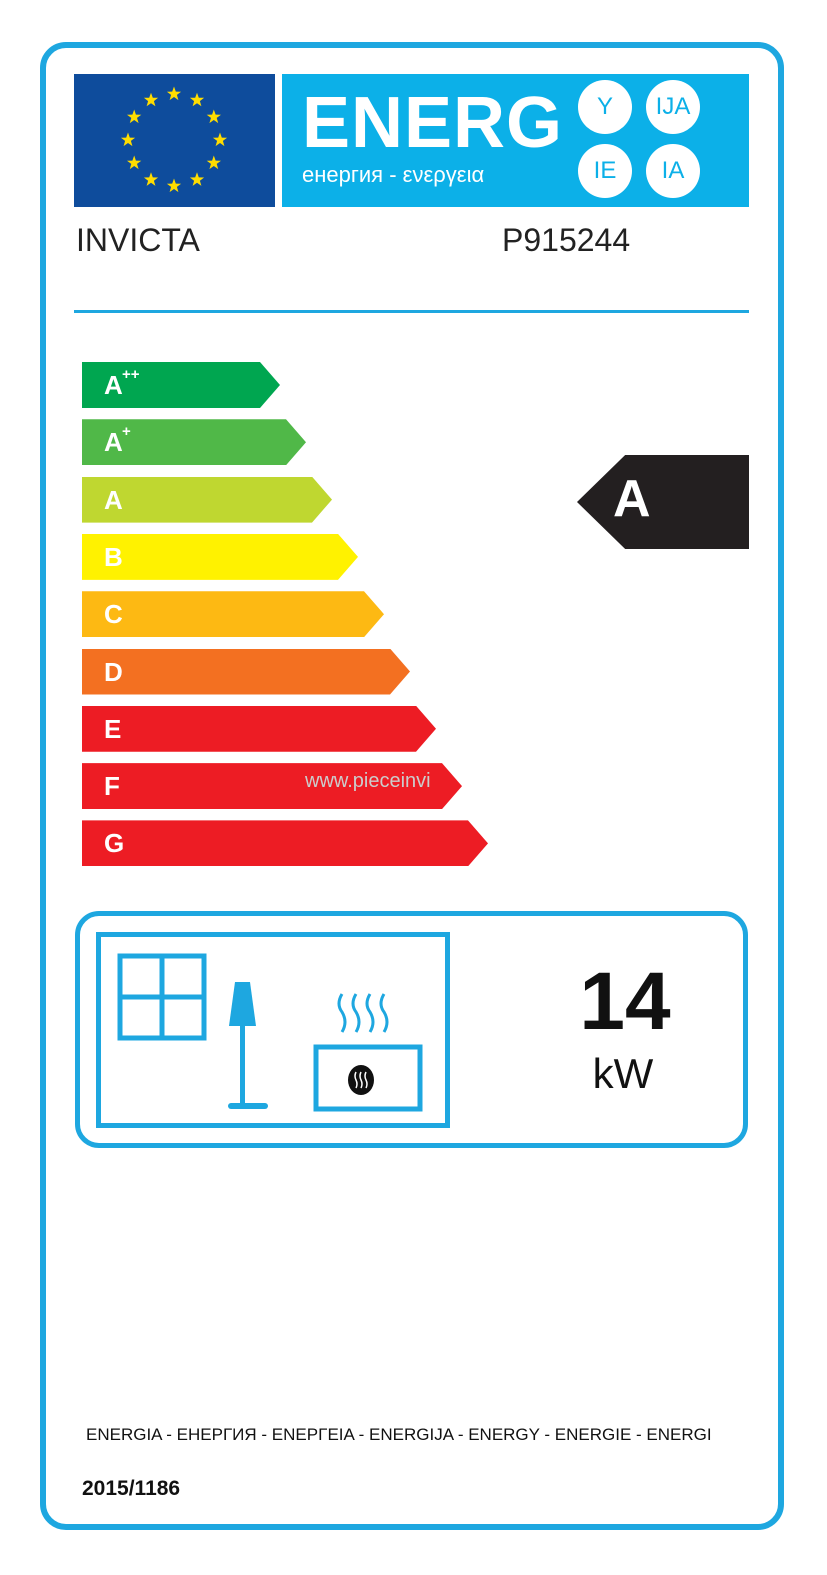  Describe the element at coordinates (605, 107) in the screenshot. I see `suffix-circle: Y` at that location.